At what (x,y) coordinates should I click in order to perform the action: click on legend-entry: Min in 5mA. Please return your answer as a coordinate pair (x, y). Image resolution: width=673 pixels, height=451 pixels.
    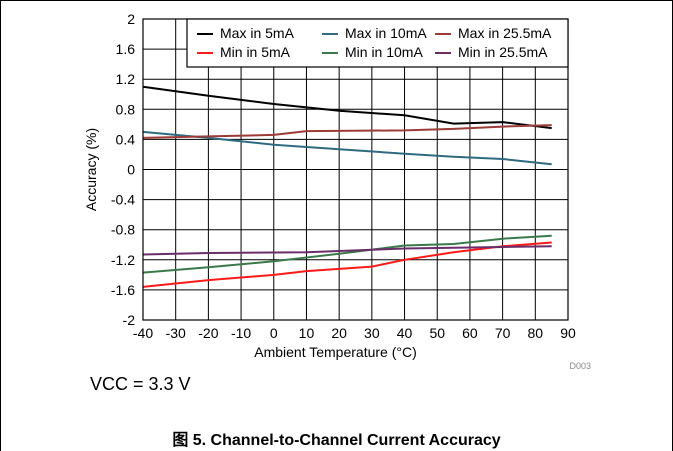
    Looking at the image, I should click on (255, 52).